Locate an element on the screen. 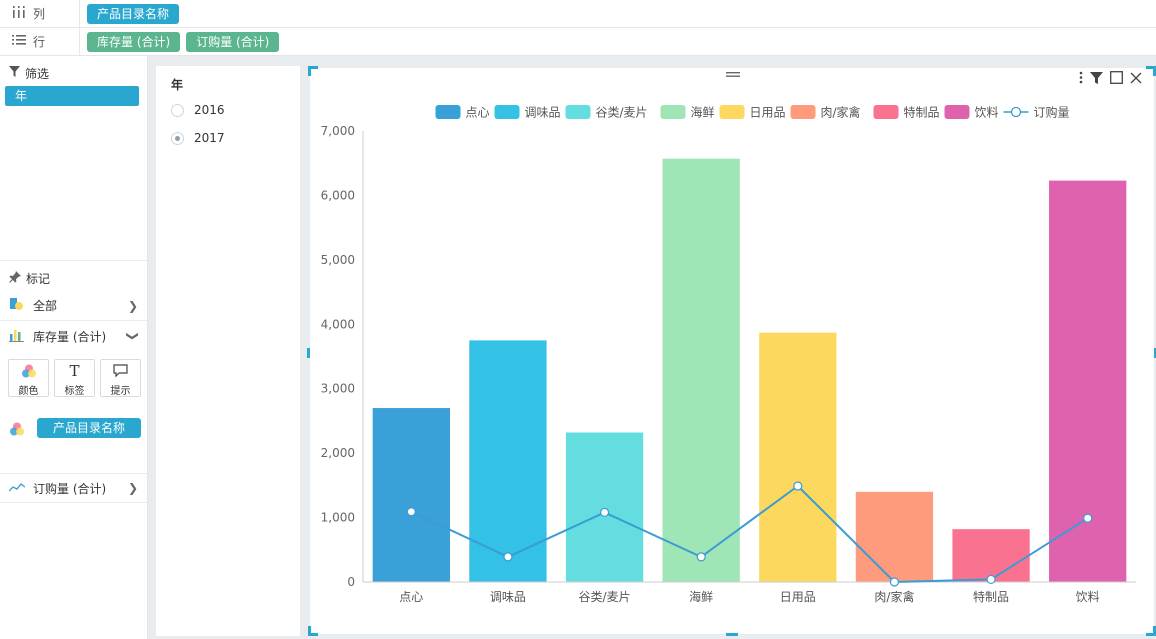  radio-2017 is located at coordinates (177, 138).